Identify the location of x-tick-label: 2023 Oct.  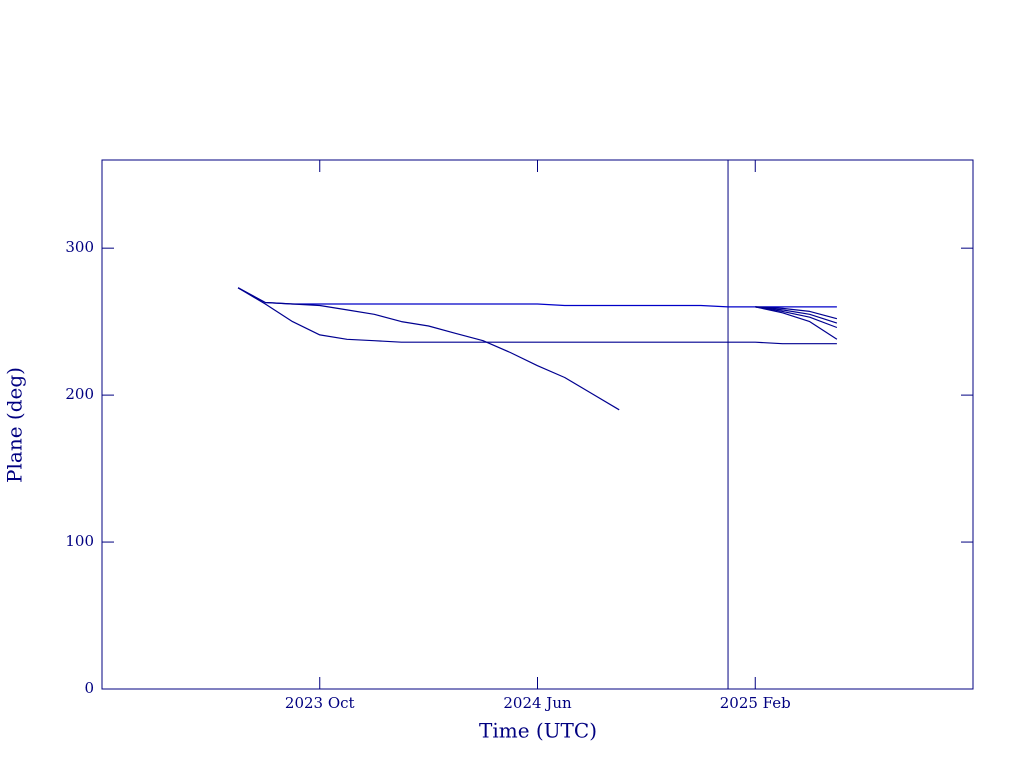
(320, 703).